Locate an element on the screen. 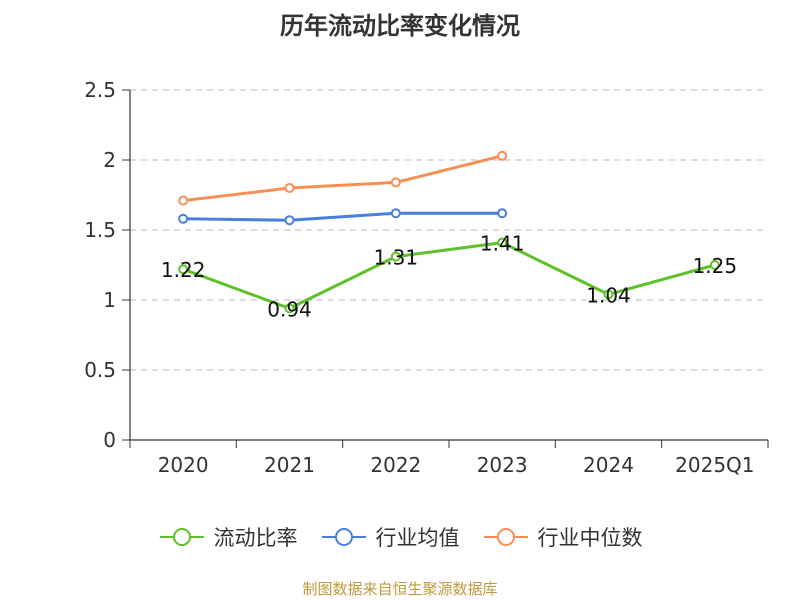 The height and width of the screenshot is (600, 800). data-label: 1.31 is located at coordinates (396, 258).